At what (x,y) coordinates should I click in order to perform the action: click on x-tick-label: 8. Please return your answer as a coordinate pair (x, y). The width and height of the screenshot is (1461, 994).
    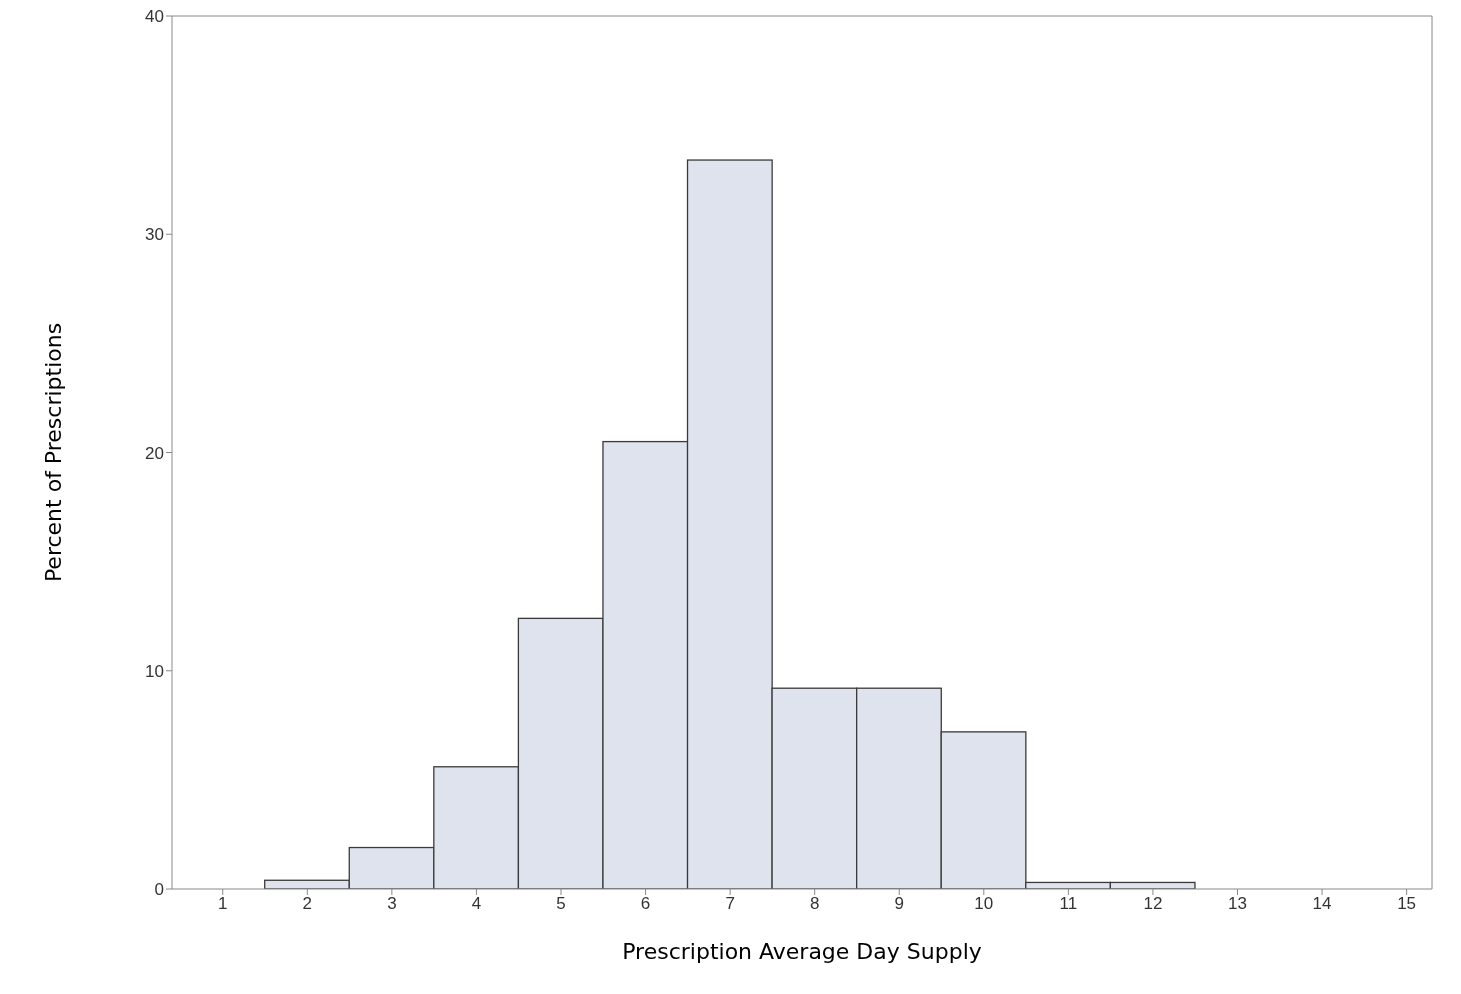
    Looking at the image, I should click on (814, 904).